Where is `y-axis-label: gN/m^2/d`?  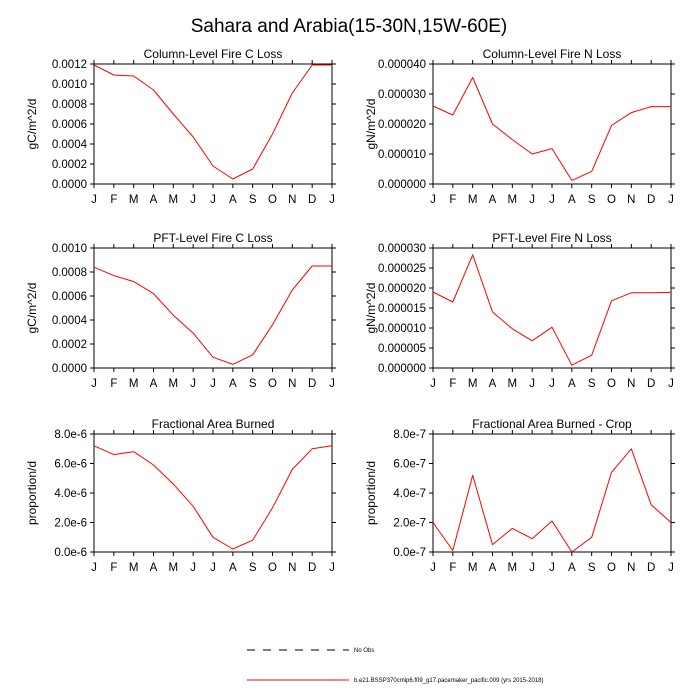 y-axis-label: gN/m^2/d is located at coordinates (371, 124).